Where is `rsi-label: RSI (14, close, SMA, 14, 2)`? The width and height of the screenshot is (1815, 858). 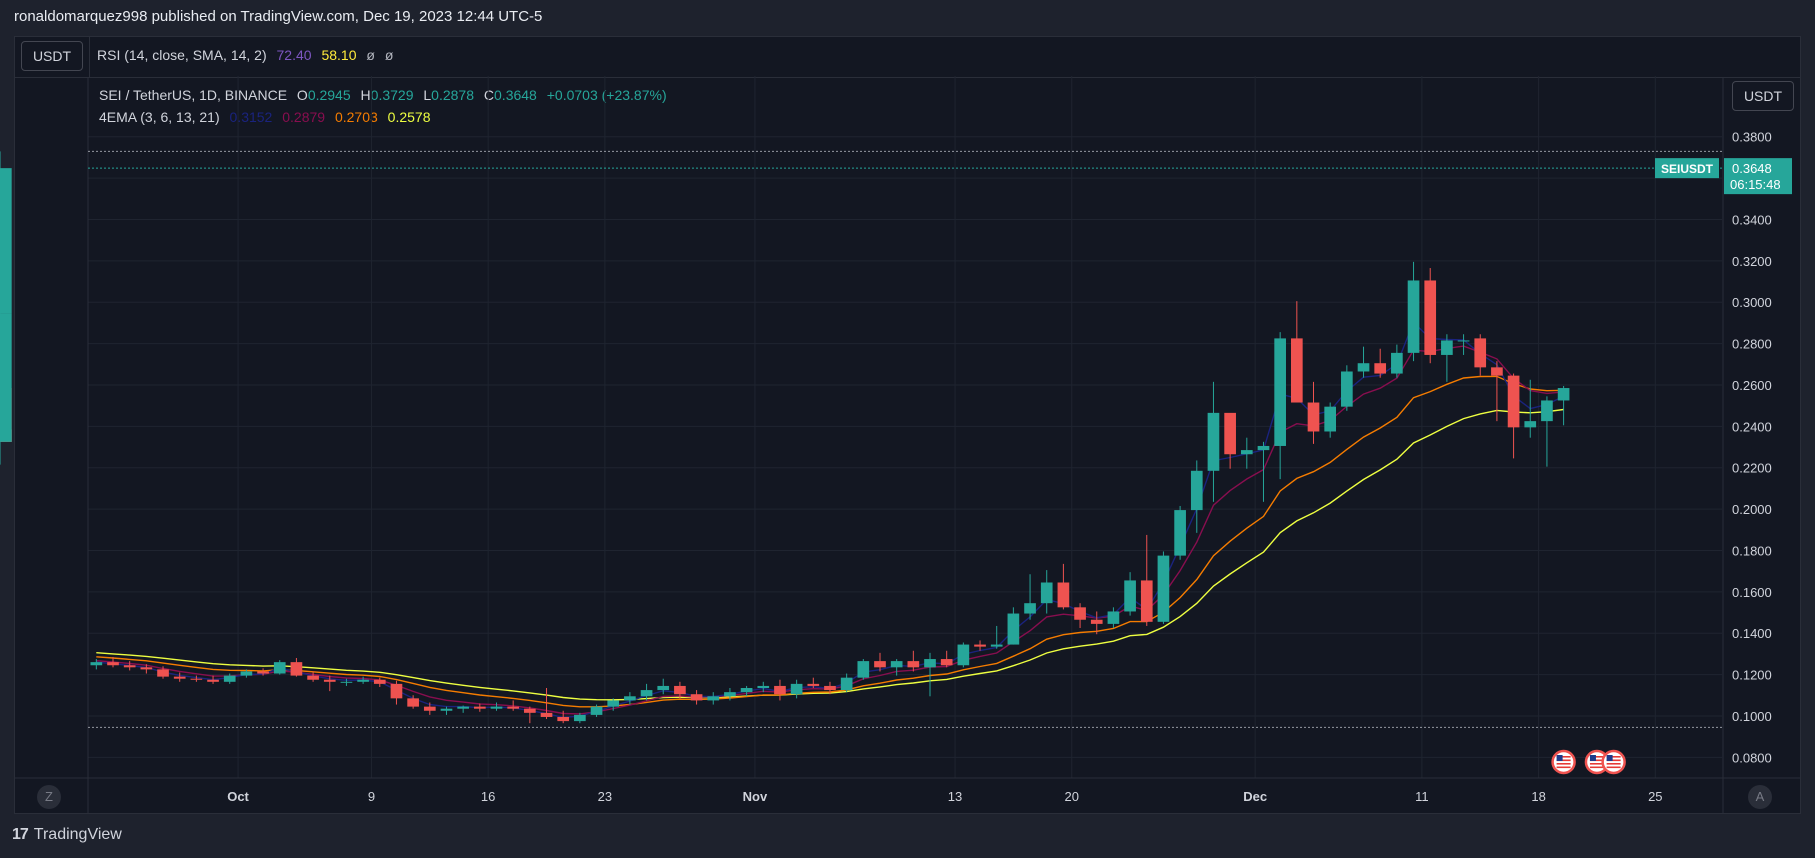 rsi-label: RSI (14, close, SMA, 14, 2) is located at coordinates (182, 55).